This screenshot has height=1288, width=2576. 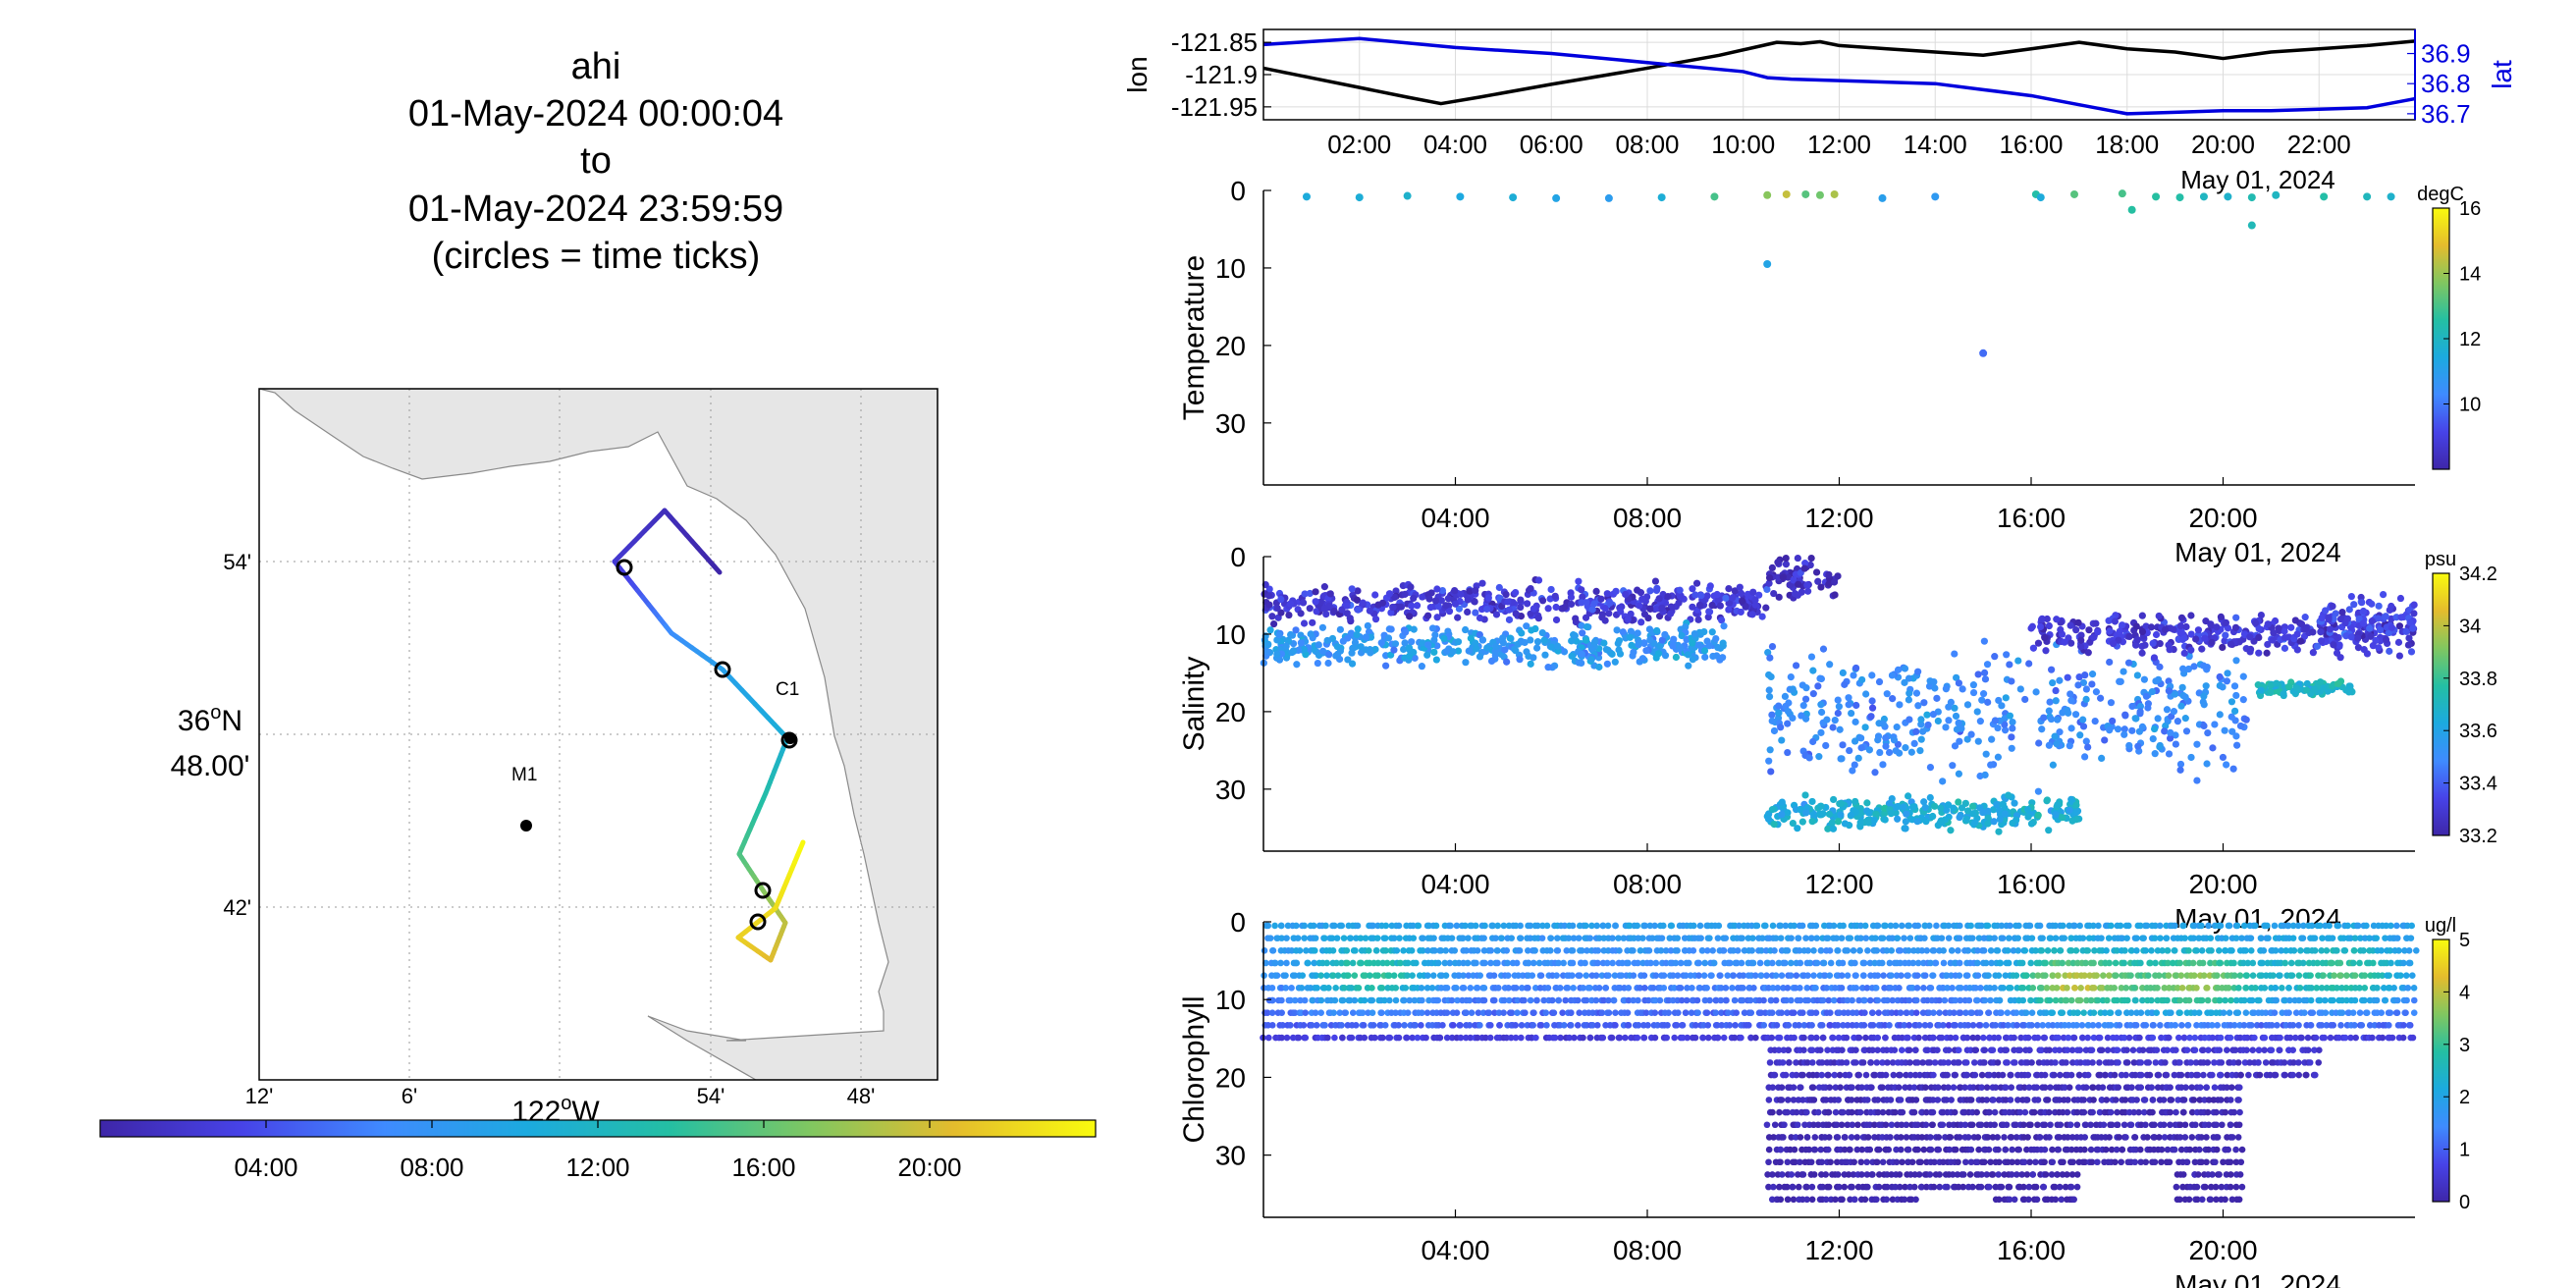 What do you see at coordinates (2257, 918) in the screenshot?
I see `date-label: May 01, 2024` at bounding box center [2257, 918].